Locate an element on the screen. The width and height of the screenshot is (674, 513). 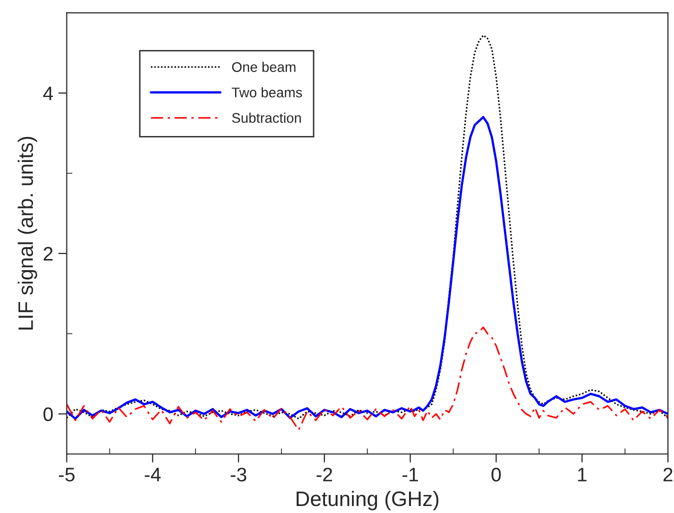
x-tick-label: -3 is located at coordinates (238, 475).